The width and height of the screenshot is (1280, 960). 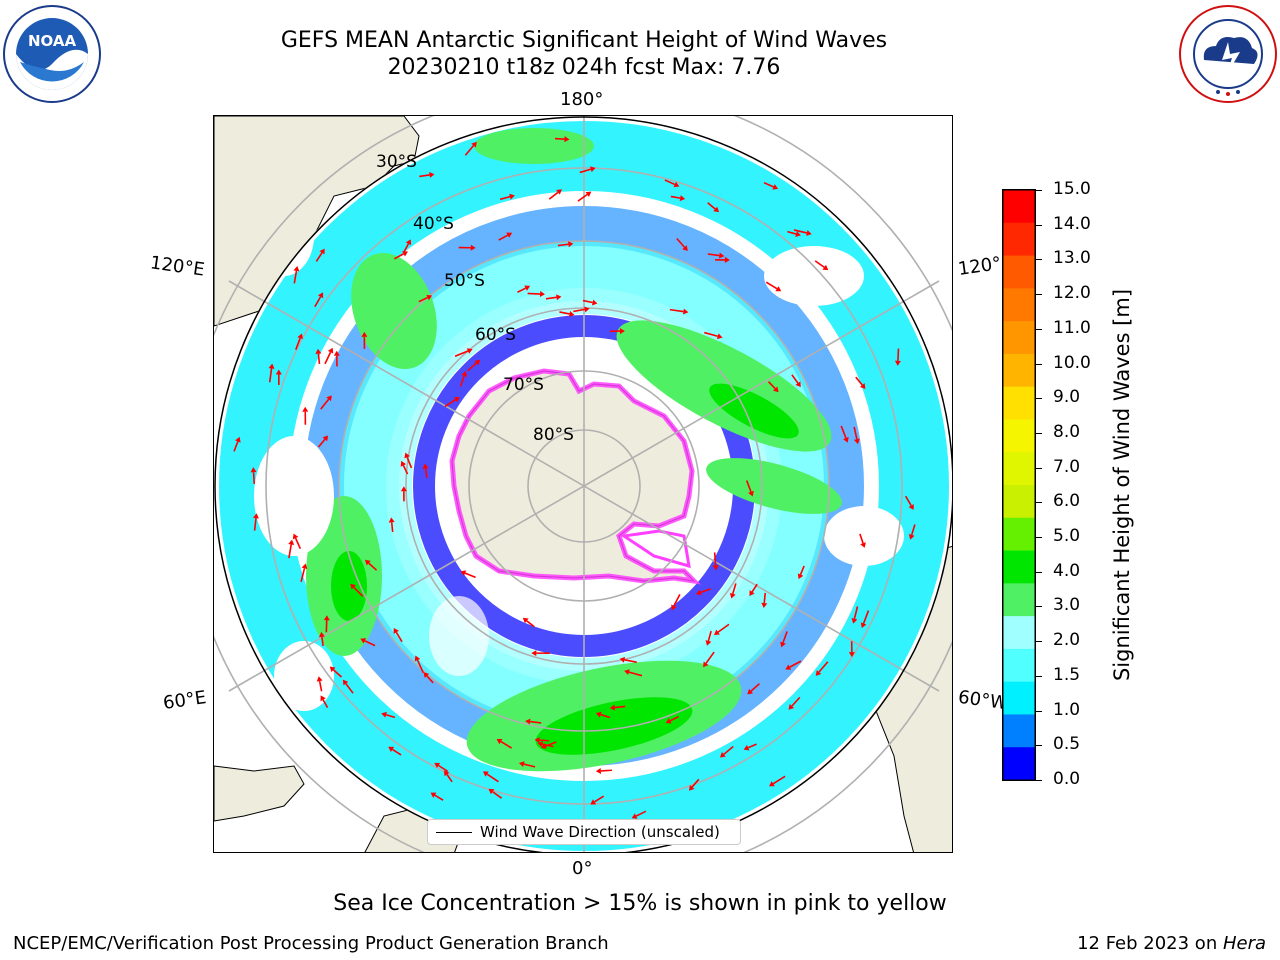 I want to click on colorbar-tick-label: 1.5, so click(x=1067, y=674).